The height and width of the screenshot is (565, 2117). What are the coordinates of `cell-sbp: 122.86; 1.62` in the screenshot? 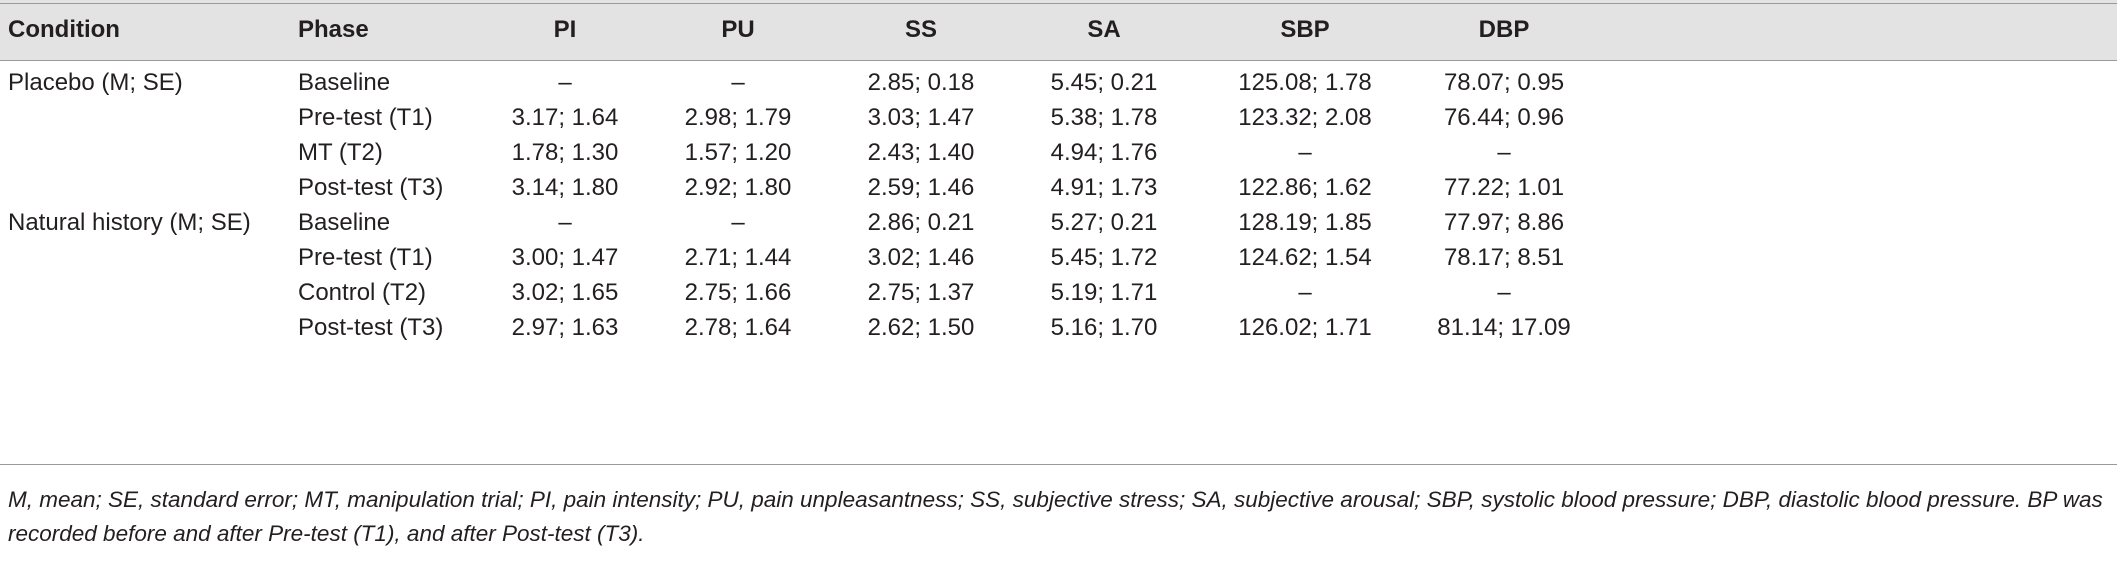 It's located at (1305, 187).